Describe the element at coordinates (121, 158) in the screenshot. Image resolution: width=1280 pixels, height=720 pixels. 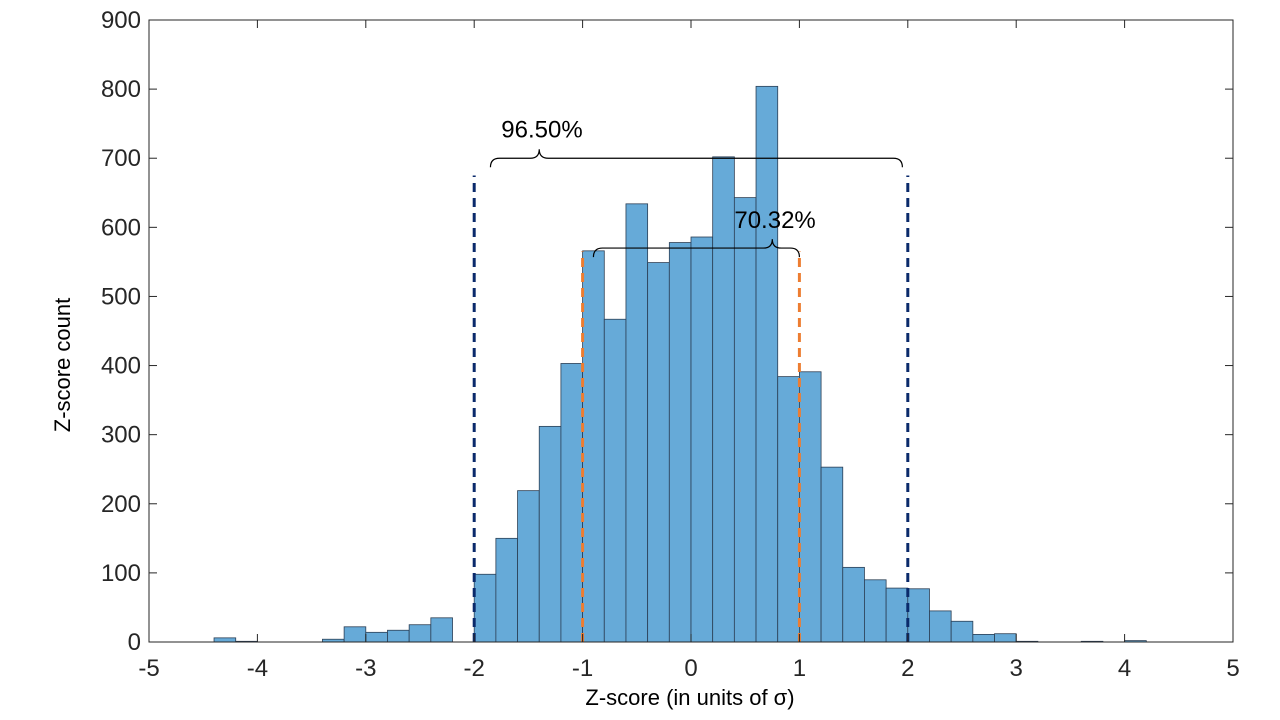
I see `y-tick-label: 700` at that location.